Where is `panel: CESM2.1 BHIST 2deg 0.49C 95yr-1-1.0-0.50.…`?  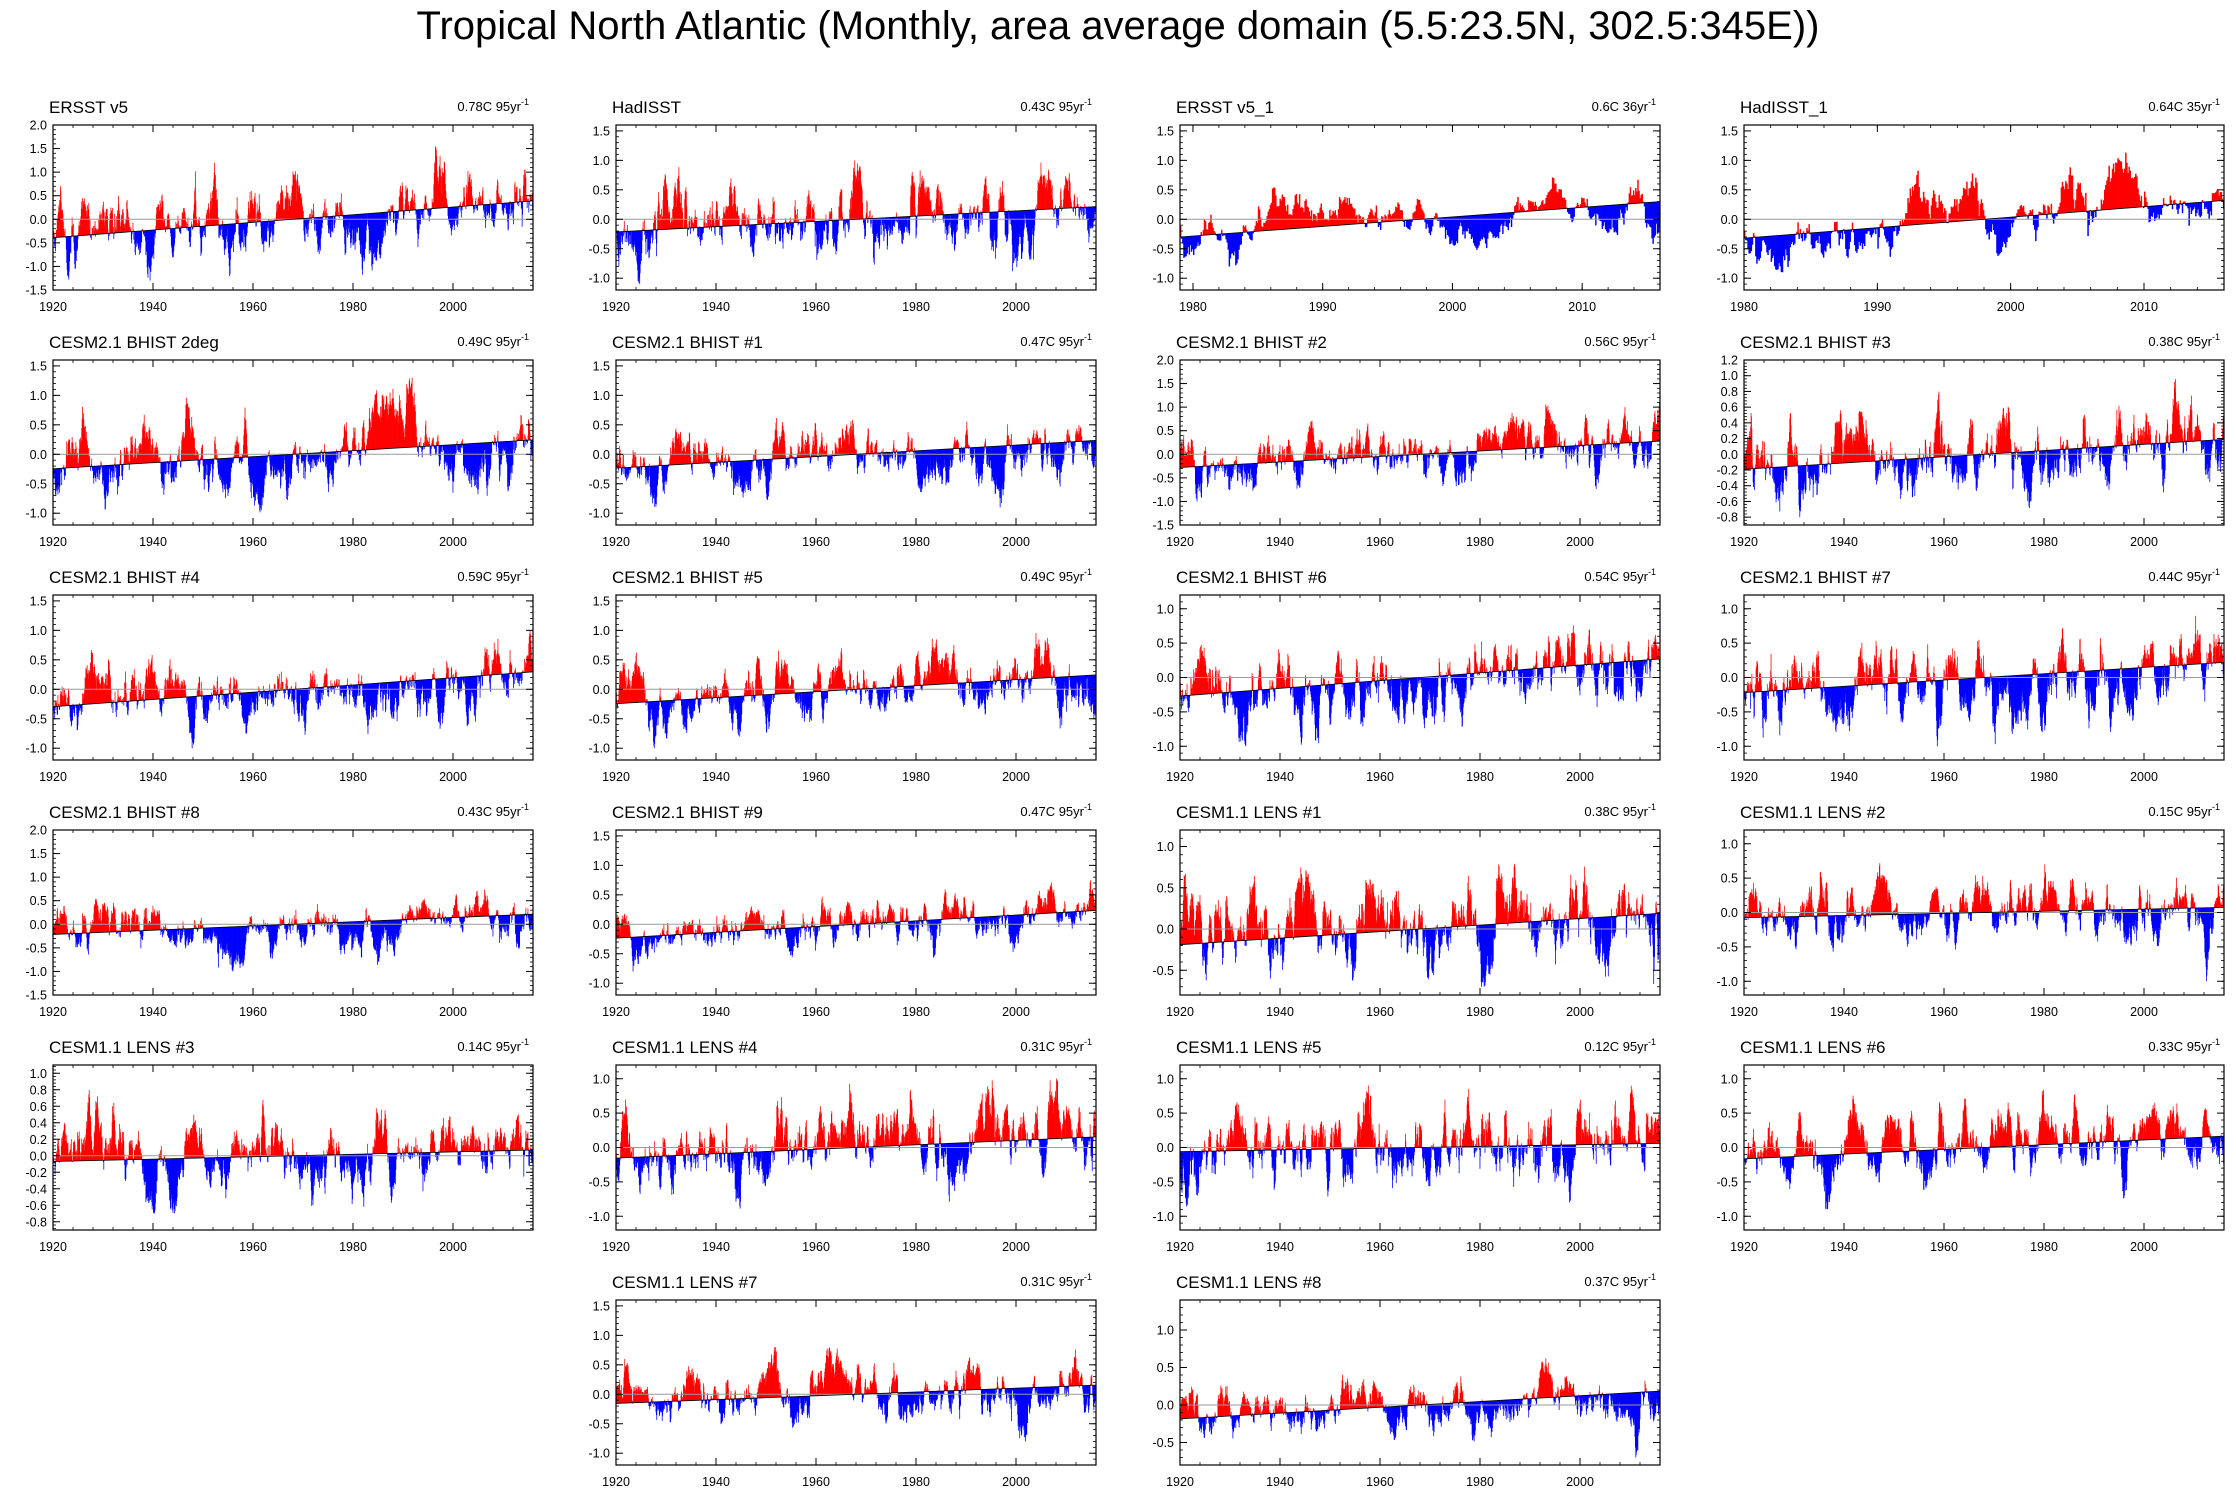 panel: CESM2.1 BHIST 2deg 0.49C 95yr-1-1.0-0.50.… is located at coordinates (279, 440).